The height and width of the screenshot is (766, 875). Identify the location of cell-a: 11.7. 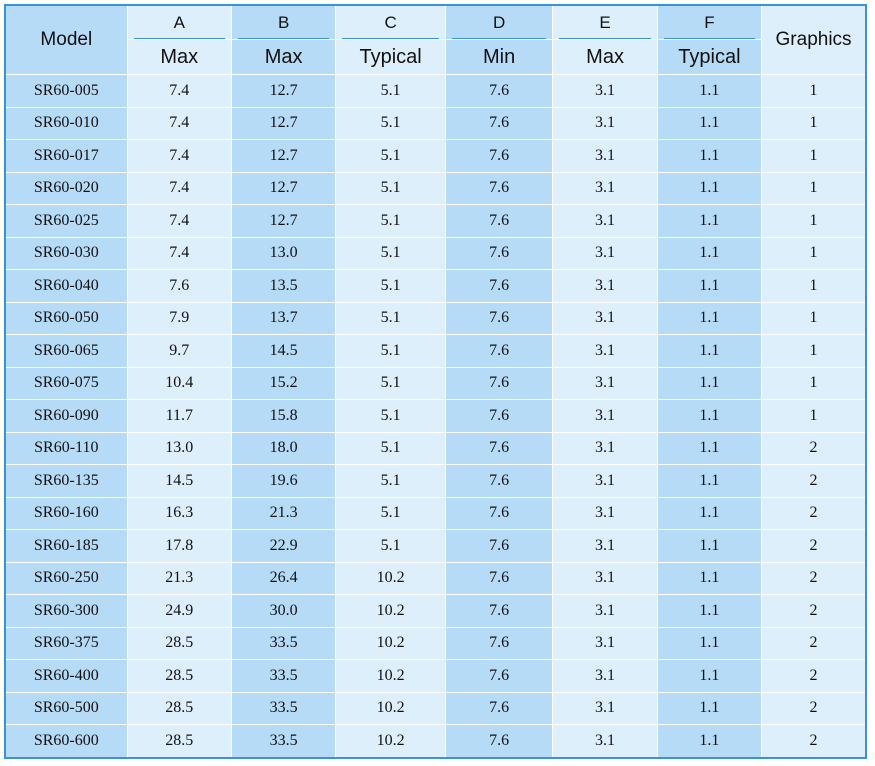
(179, 416).